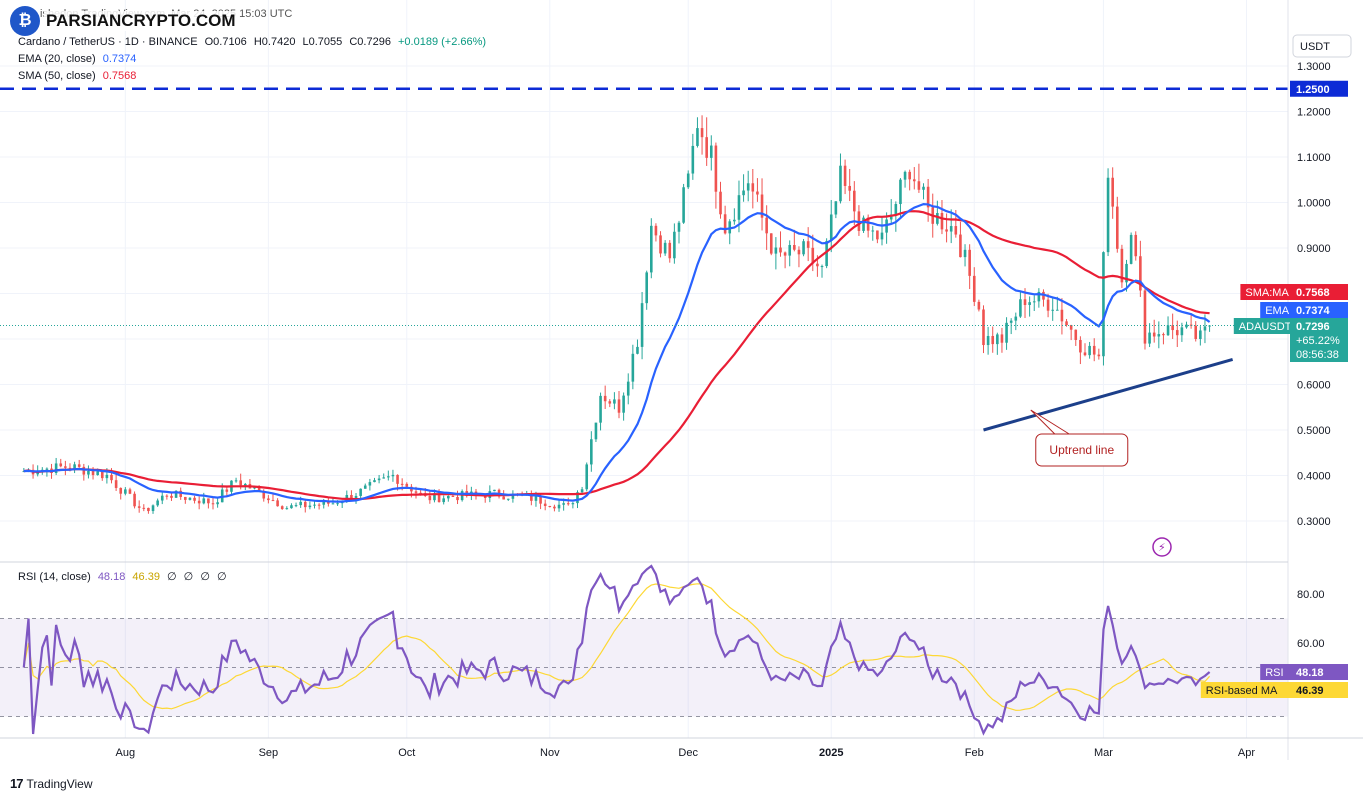 This screenshot has width=1363, height=801. What do you see at coordinates (1313, 327) in the screenshot?
I see `adausdt-tag-value: 0.7296` at bounding box center [1313, 327].